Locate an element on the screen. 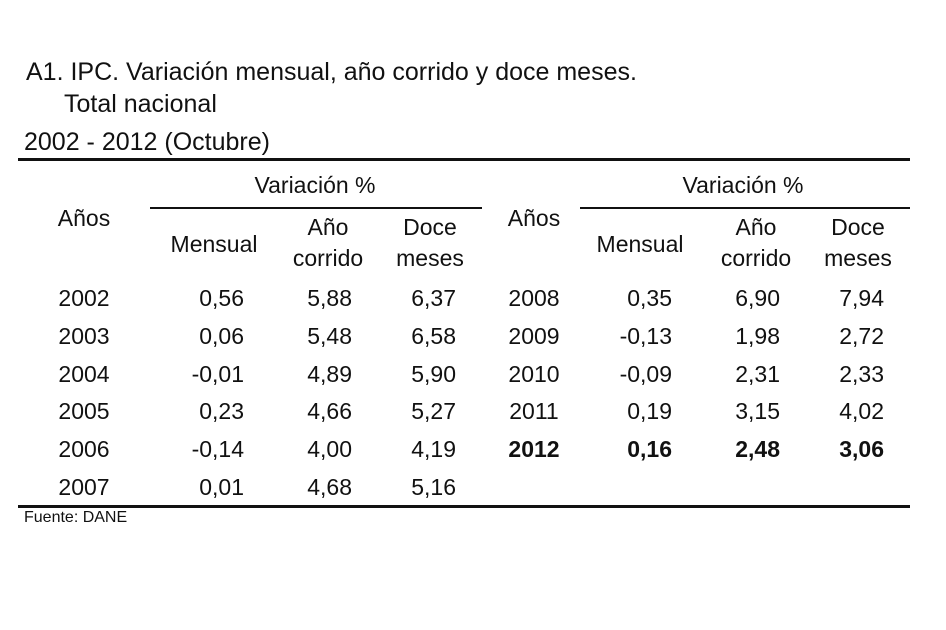 This screenshot has height=630, width=946. table-period: 2002 - 2012 (Octubre) is located at coordinates (147, 142).